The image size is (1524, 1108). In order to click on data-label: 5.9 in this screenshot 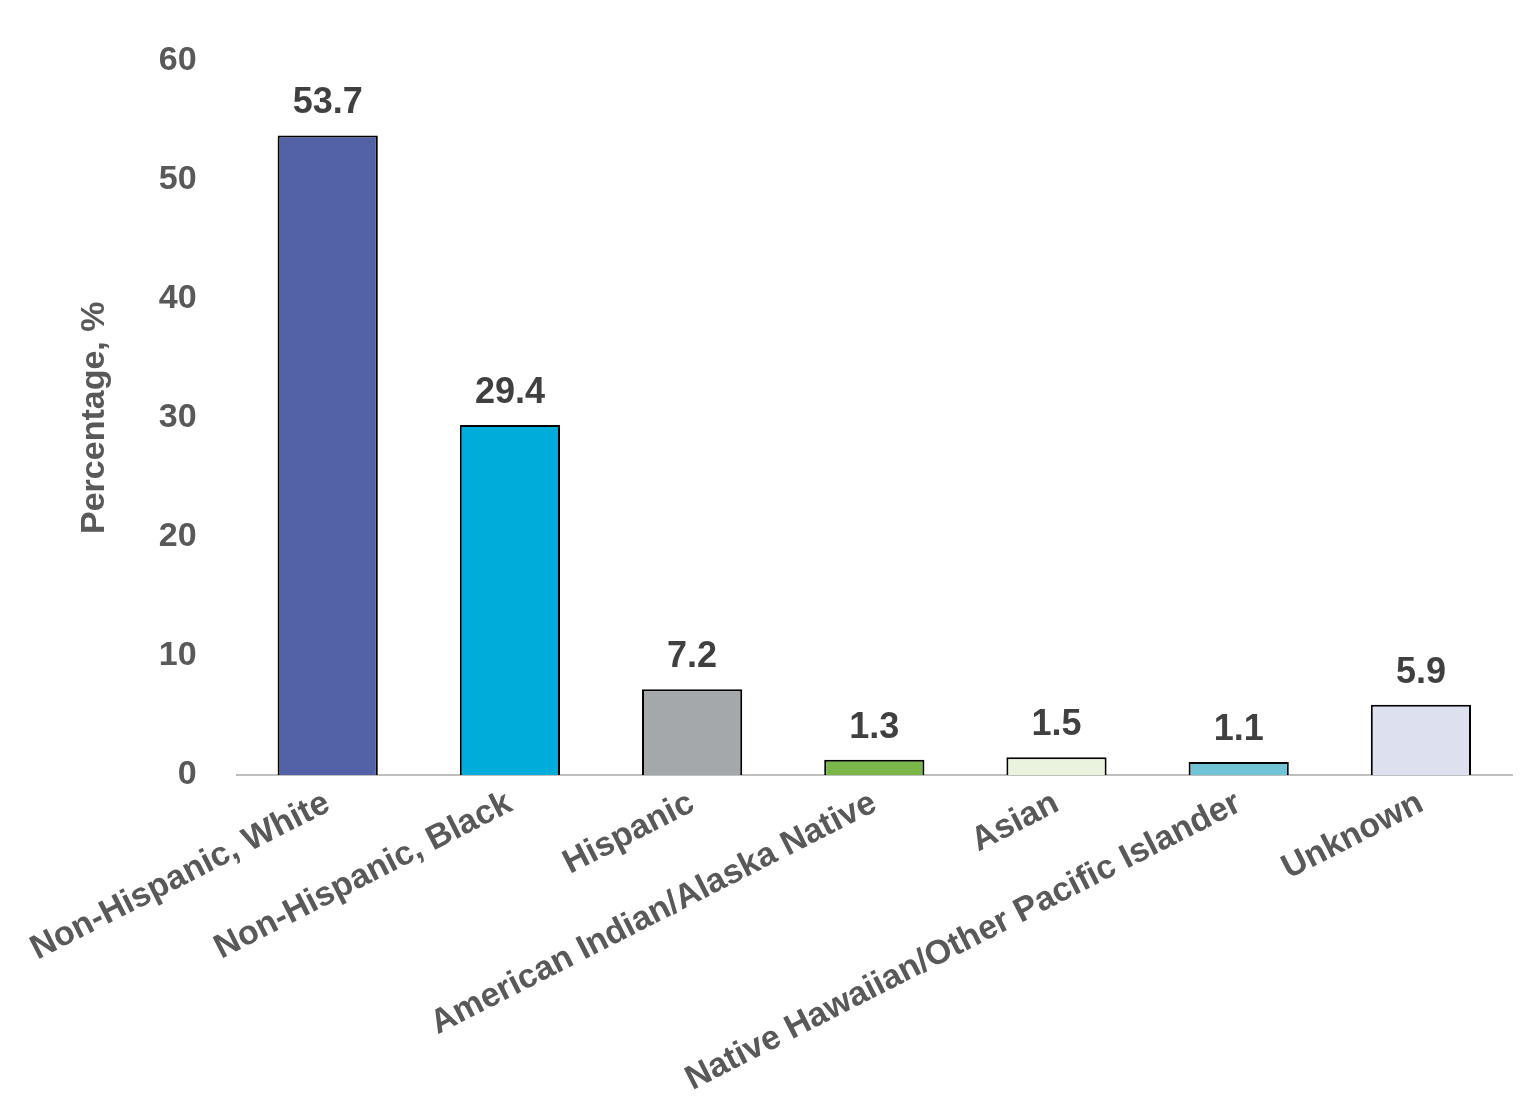, I will do `click(1420, 670)`.